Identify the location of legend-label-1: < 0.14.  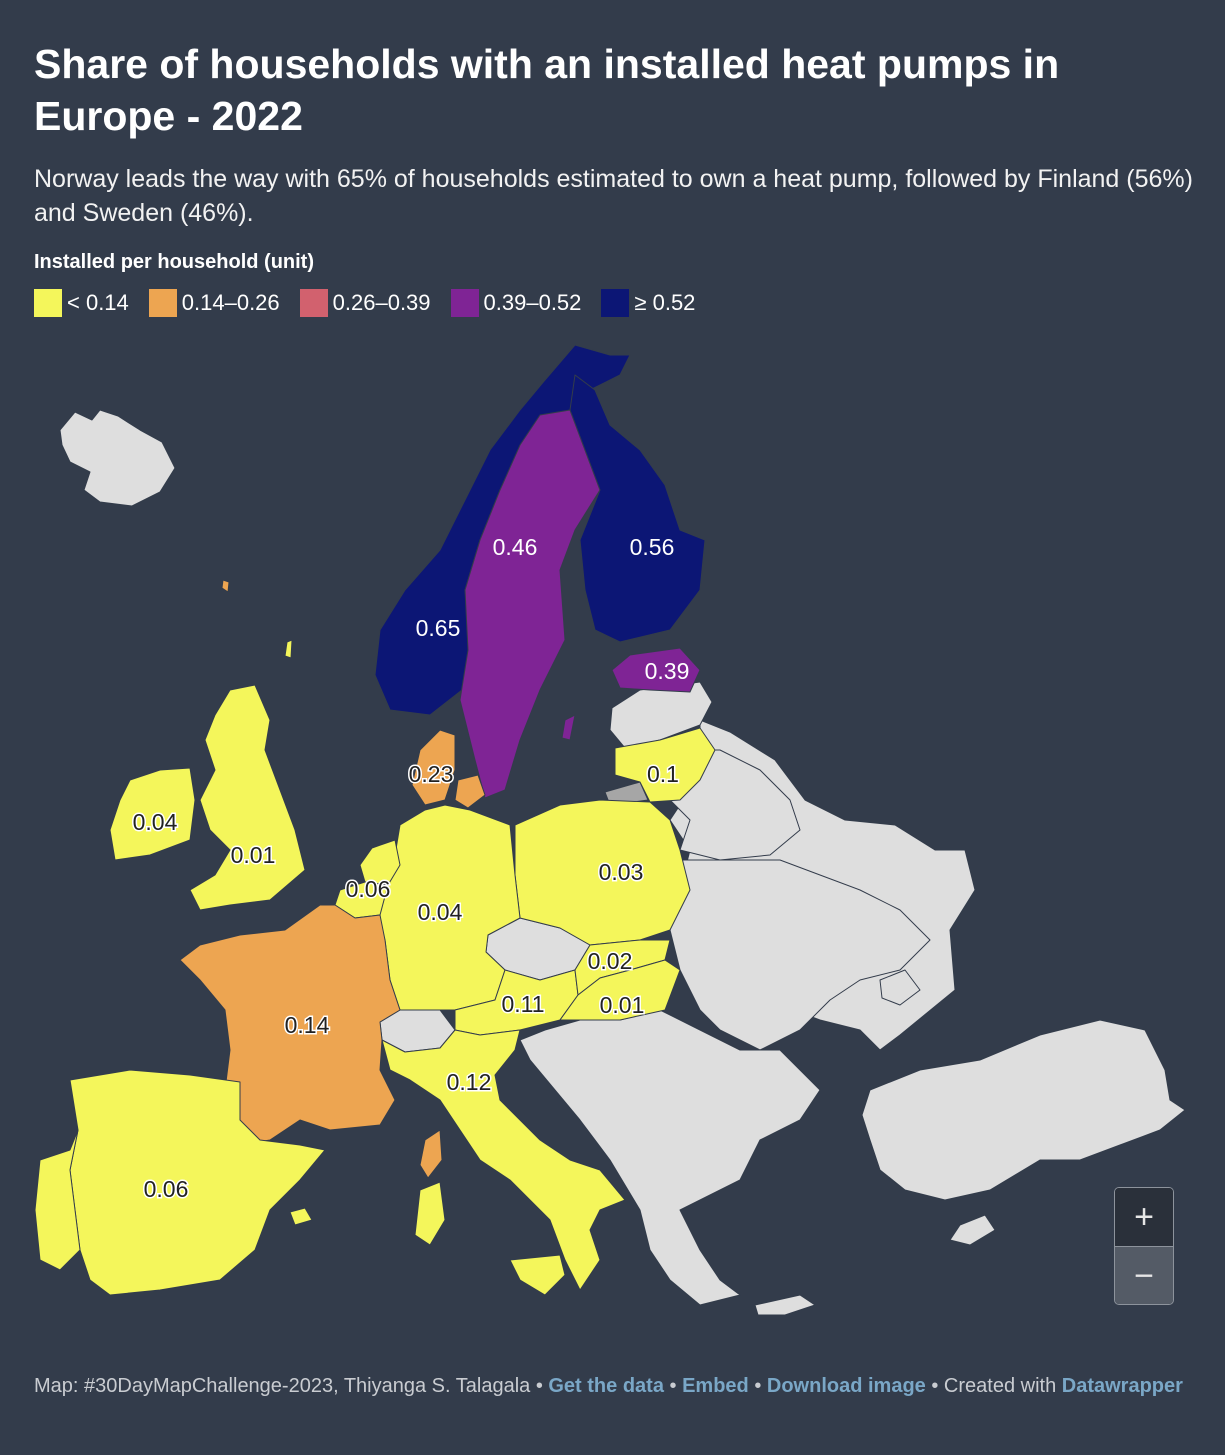
(98, 302).